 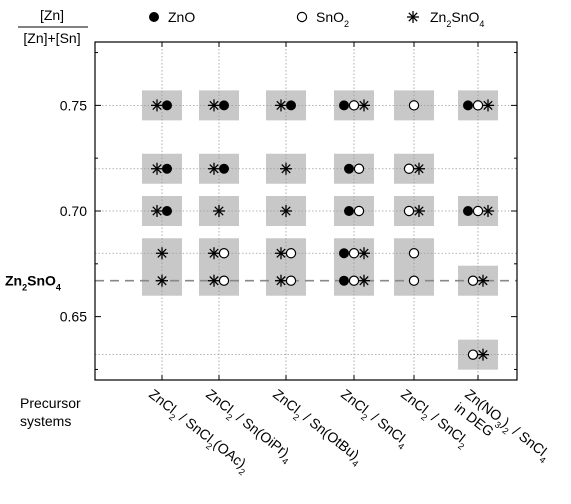 What do you see at coordinates (181, 17) in the screenshot?
I see `legend-label: ZnO` at bounding box center [181, 17].